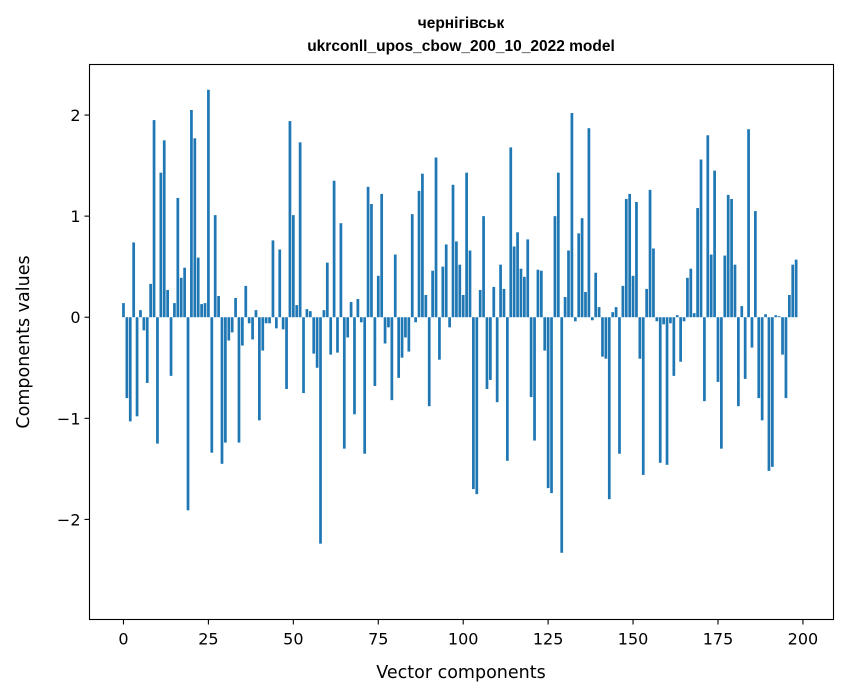 This screenshot has width=847, height=696. I want to click on y-axis-label: Components values, so click(24, 341).